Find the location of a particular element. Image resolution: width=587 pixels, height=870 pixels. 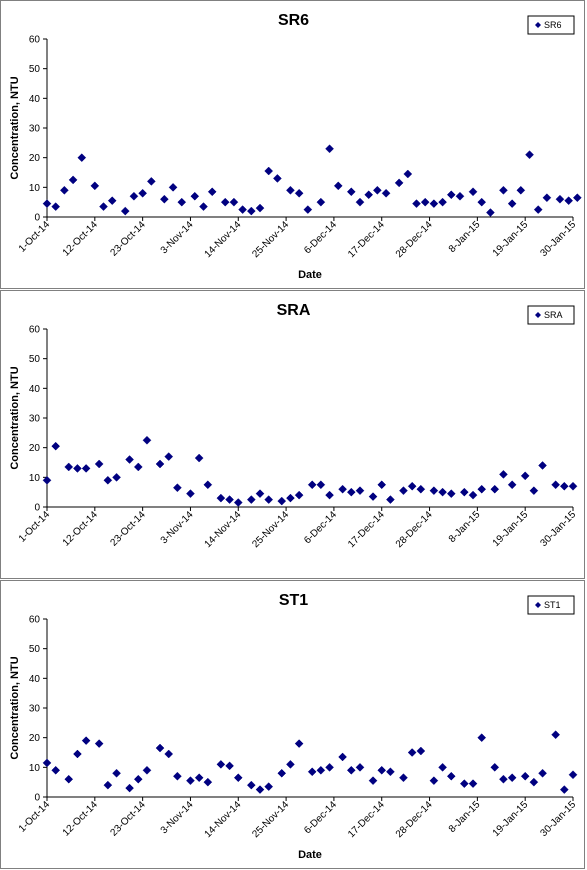

y-tick-label: 40 is located at coordinates (35, 99).